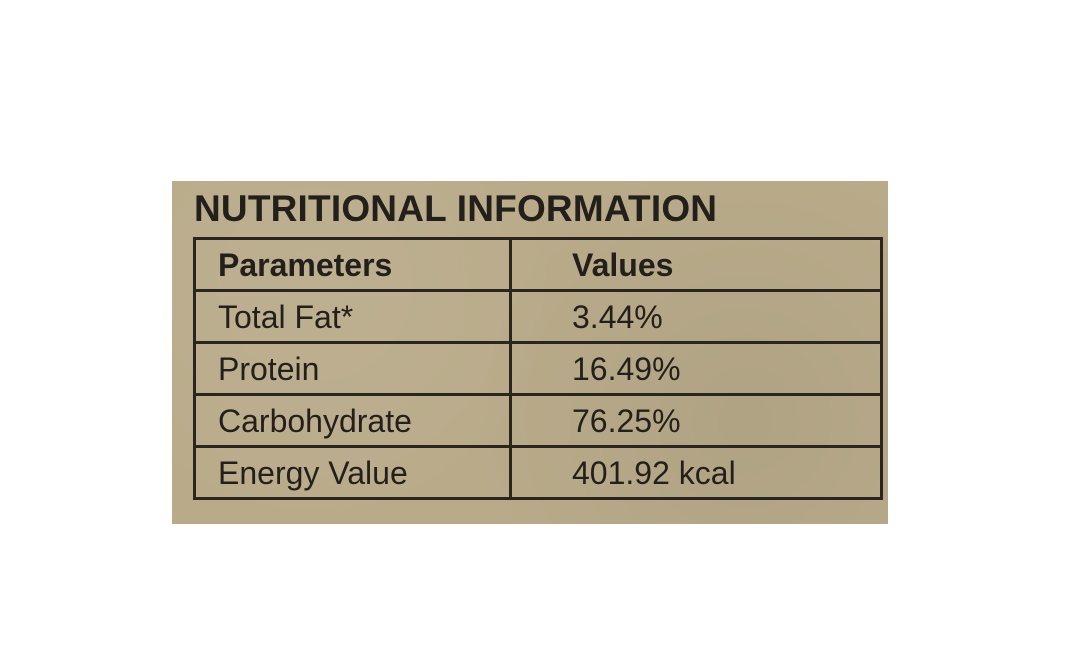 Image resolution: width=1068 pixels, height=671 pixels. Describe the element at coordinates (696, 264) in the screenshot. I see `header-values: Values` at that location.